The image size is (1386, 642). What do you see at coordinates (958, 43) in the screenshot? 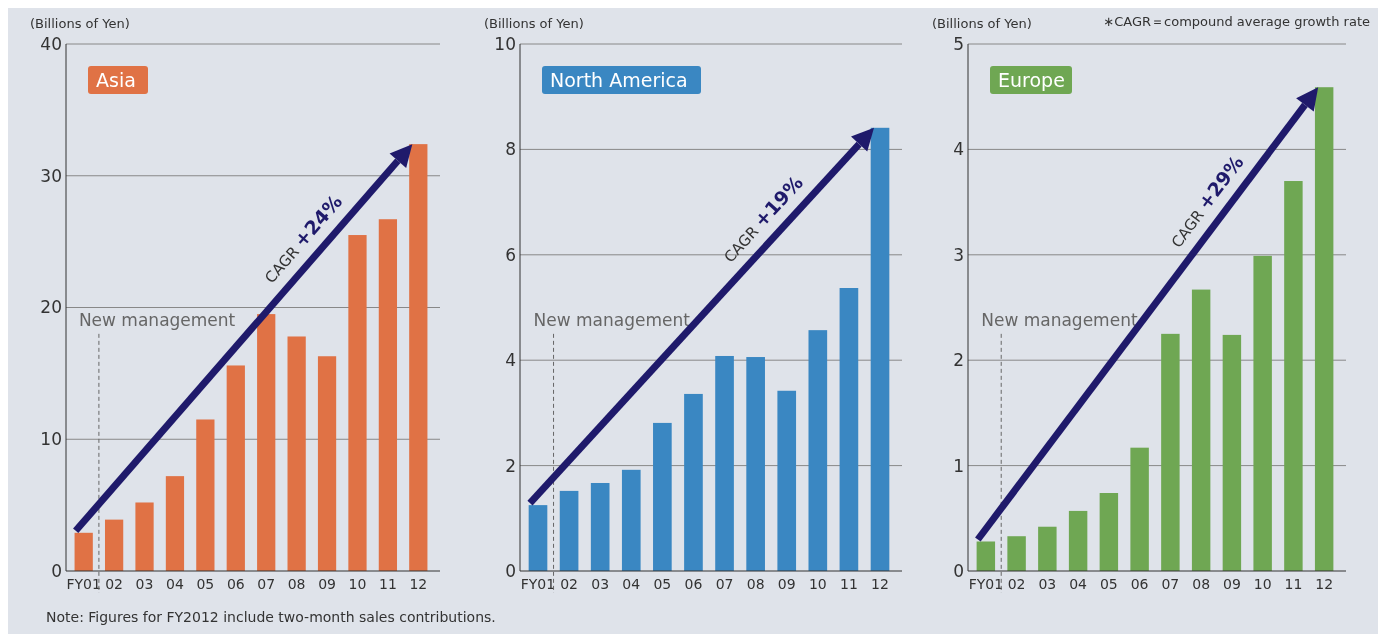
I see `y-tick-label: 5` at bounding box center [958, 43].